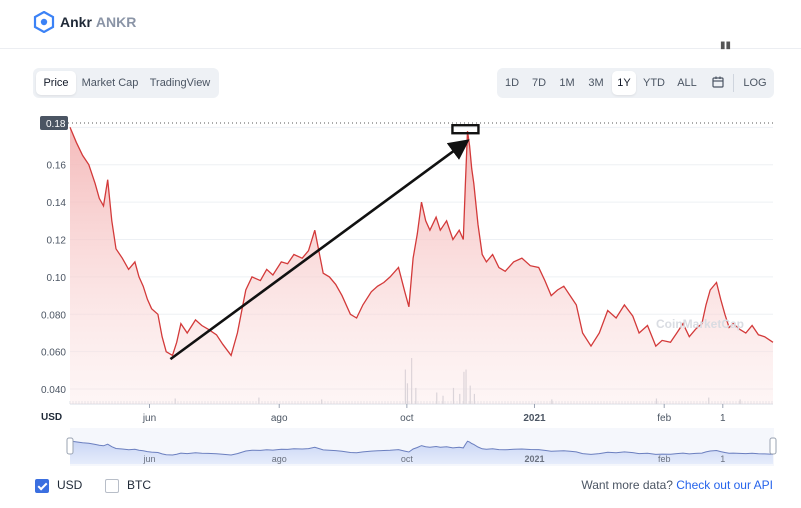 Image resolution: width=801 pixels, height=508 pixels. I want to click on navigator-tick-label: ago, so click(279, 459).